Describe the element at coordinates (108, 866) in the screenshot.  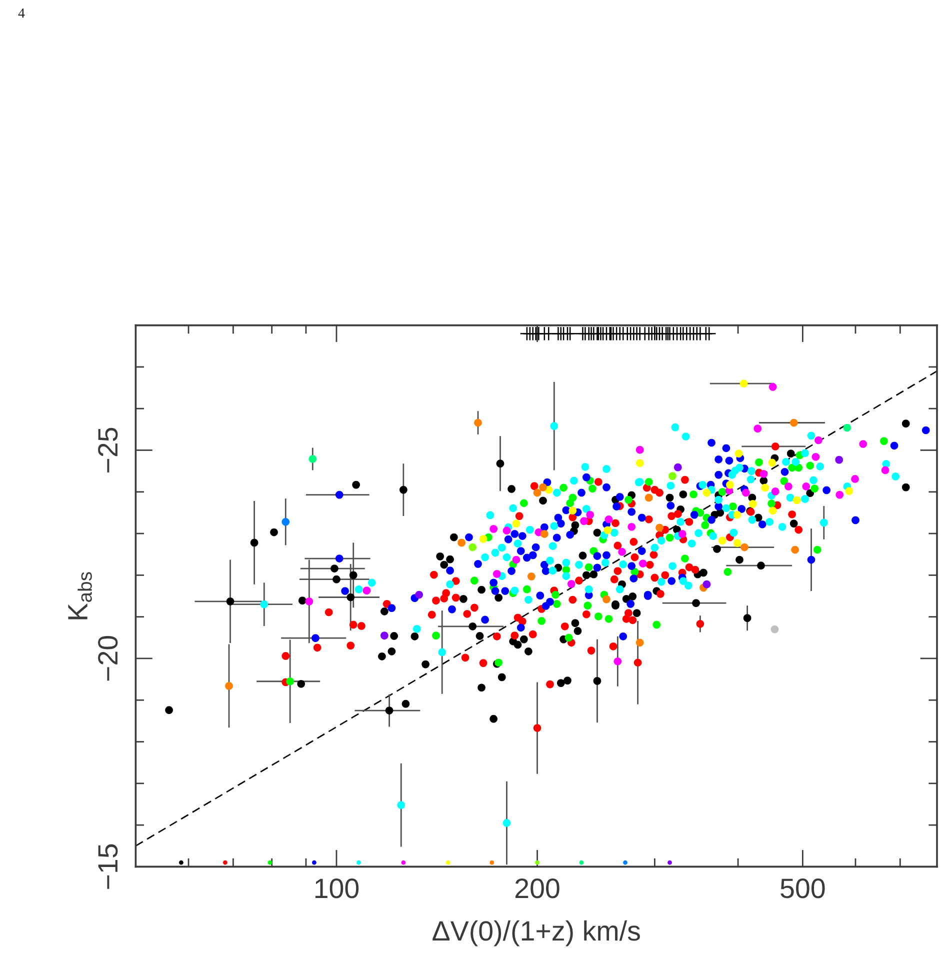
I see `y-tick-label: −15` at that location.